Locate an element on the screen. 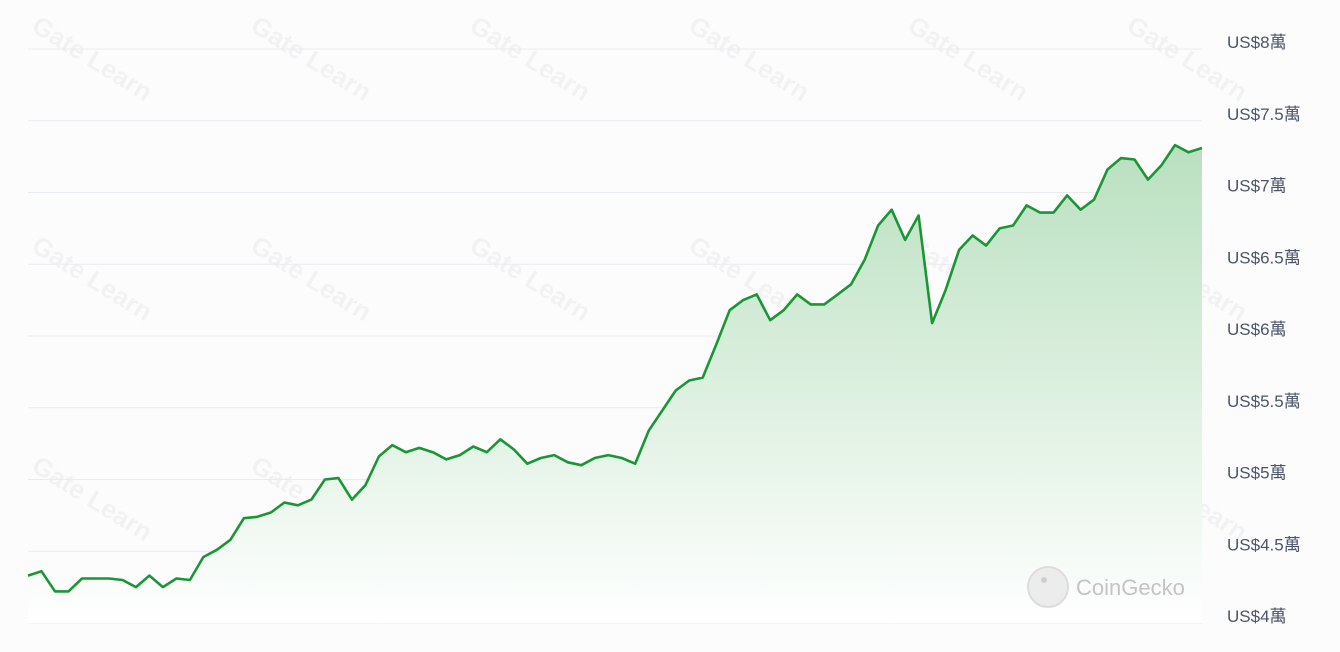  y-tick-label: US$6.5萬 is located at coordinates (1264, 257).